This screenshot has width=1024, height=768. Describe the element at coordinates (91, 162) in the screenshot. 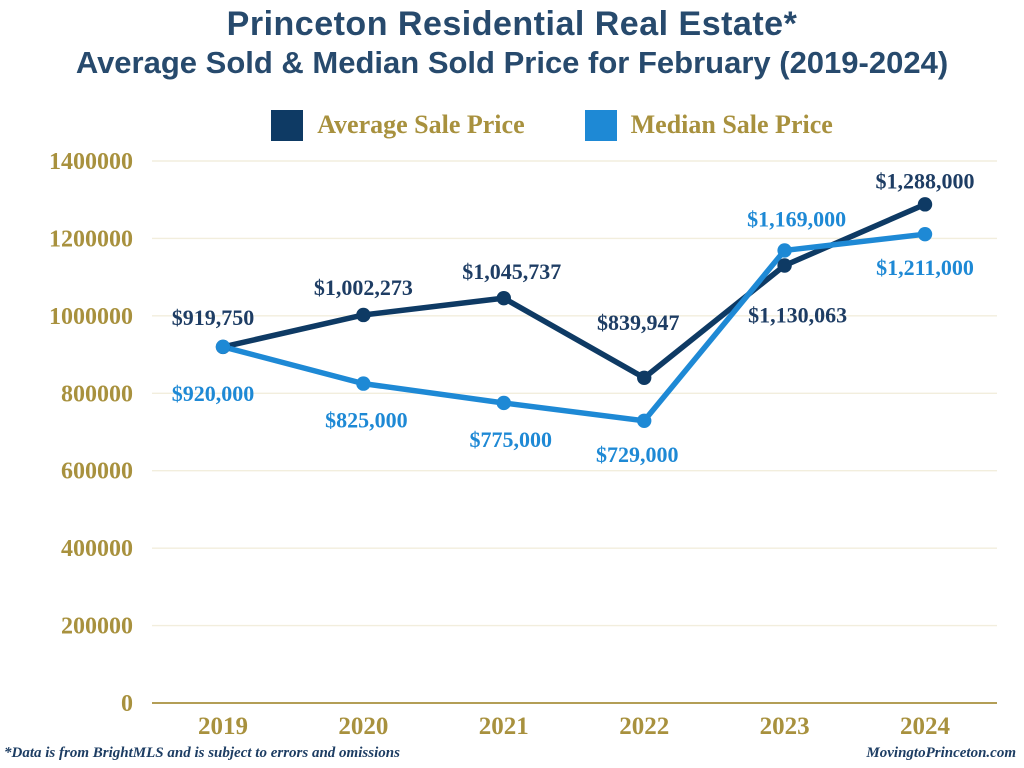

I see `y-tick-label: 1400000` at that location.